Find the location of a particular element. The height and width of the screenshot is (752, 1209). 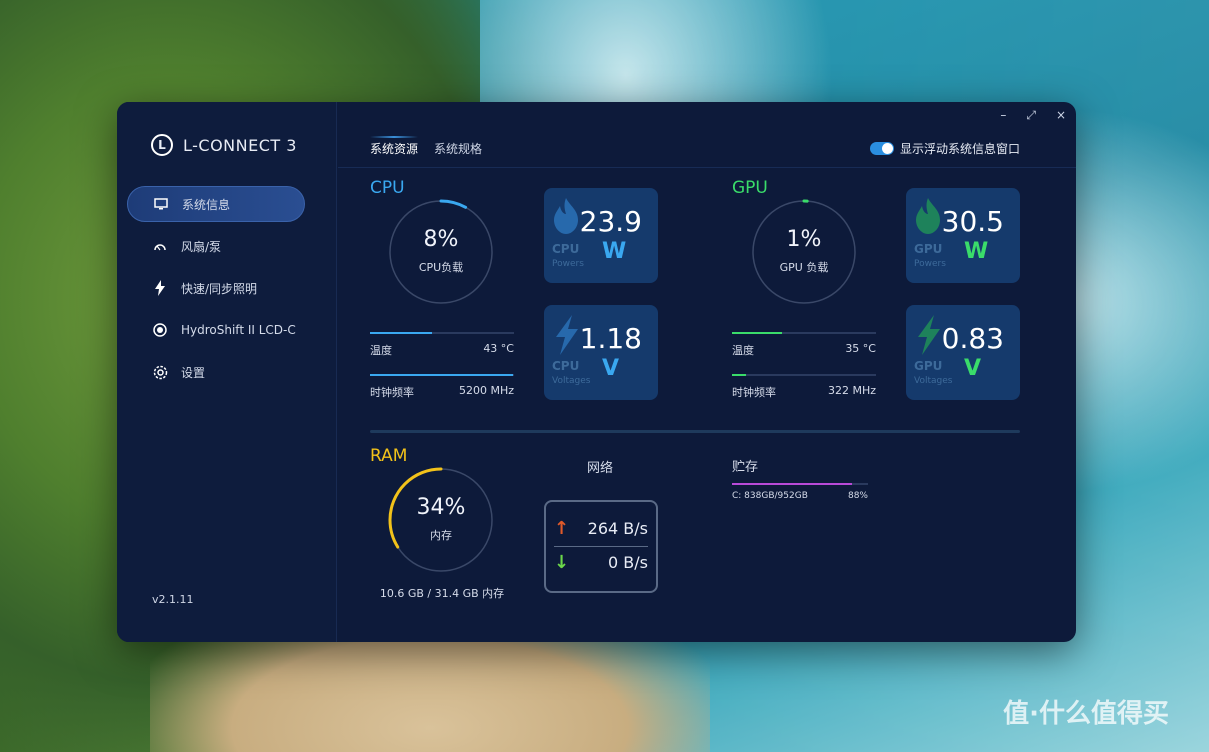

network-download-value: 0 B/s is located at coordinates (628, 562).